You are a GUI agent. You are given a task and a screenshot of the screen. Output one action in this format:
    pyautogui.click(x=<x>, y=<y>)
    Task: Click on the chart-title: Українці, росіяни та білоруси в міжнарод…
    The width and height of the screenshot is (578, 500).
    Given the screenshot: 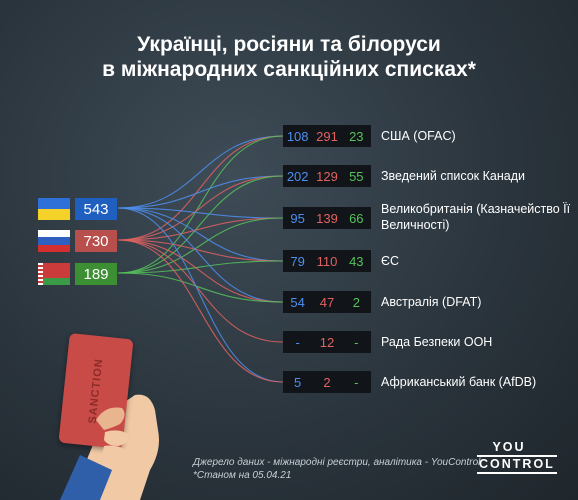 What is the action you would take?
    pyautogui.click(x=289, y=57)
    